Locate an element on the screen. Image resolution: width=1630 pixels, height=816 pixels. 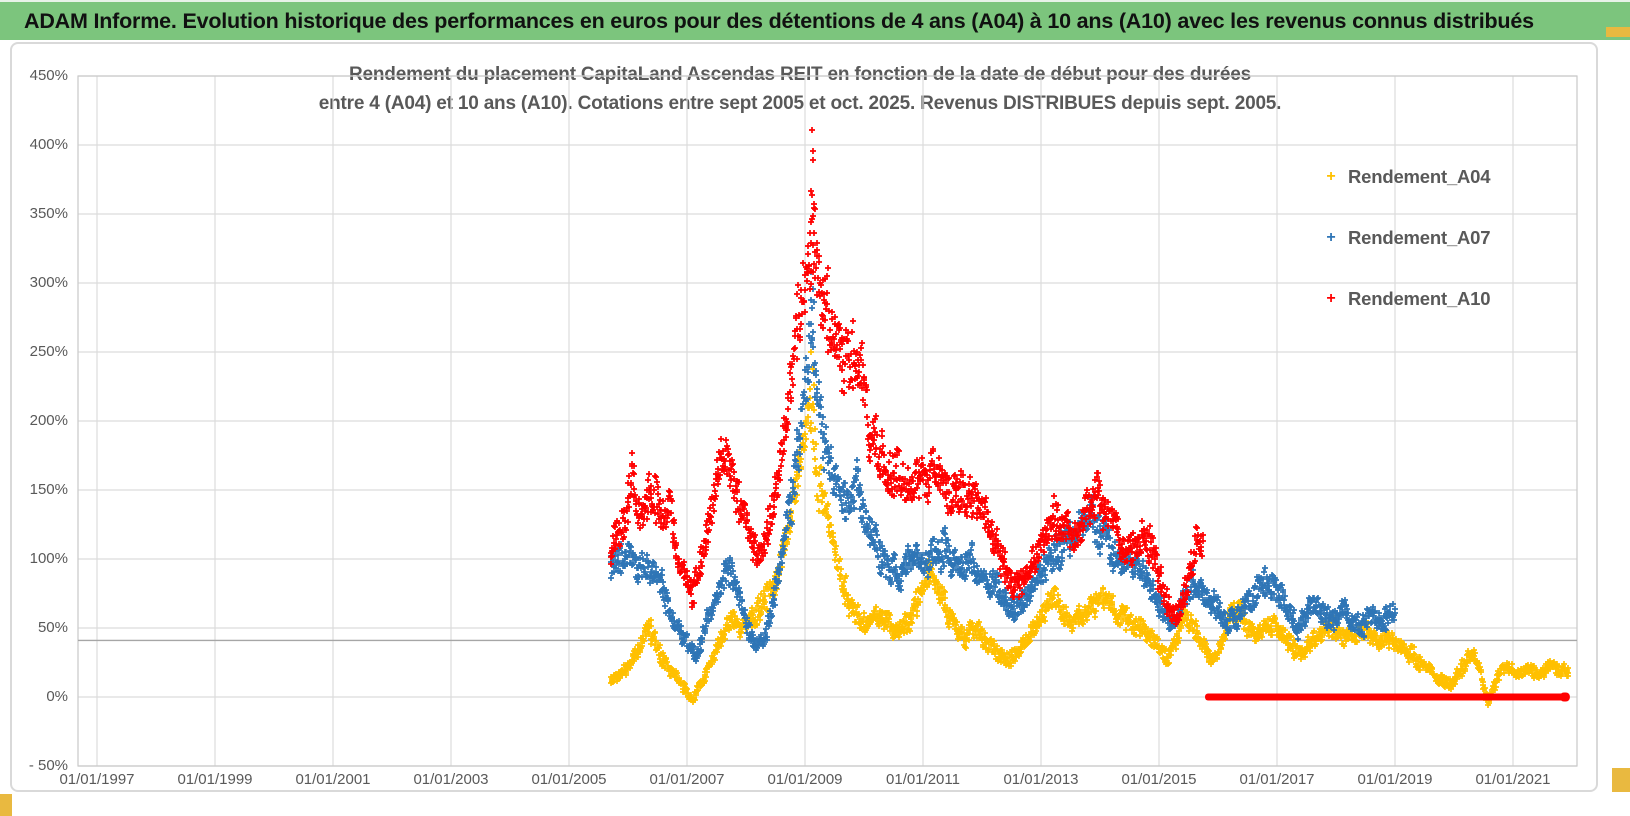
y-axis-tick: 100% is located at coordinates (48, 558).